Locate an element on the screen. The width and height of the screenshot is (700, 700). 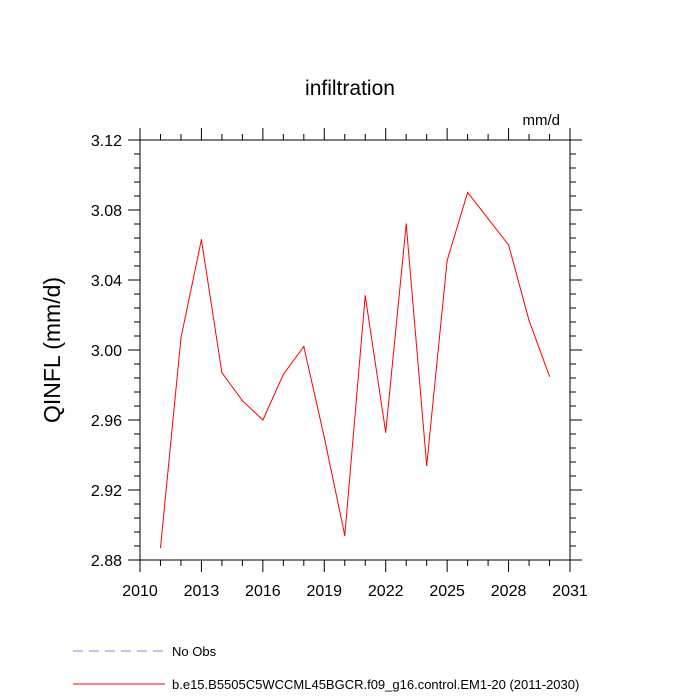
y-tick-label: 2.88 is located at coordinates (106, 561).